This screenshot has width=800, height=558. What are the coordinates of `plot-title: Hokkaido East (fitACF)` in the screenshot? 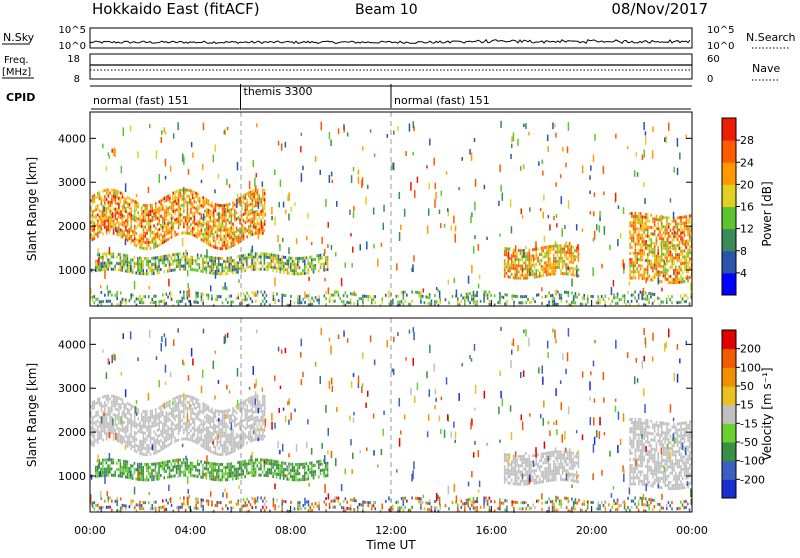 It's located at (176, 9).